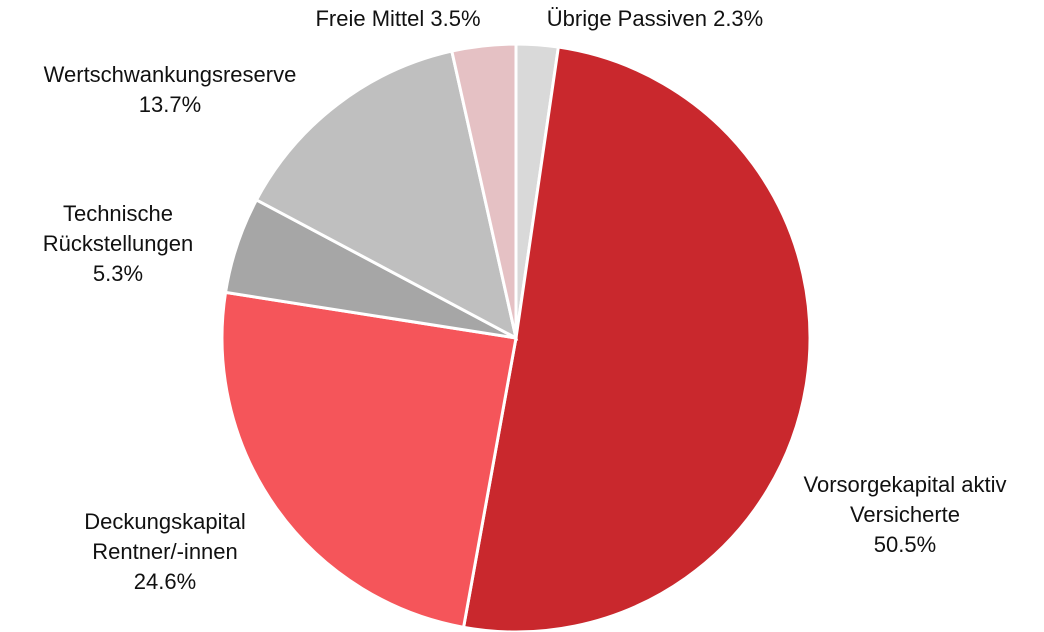  Describe the element at coordinates (455, 18) in the screenshot. I see `value-label: 3.5%` at that location.